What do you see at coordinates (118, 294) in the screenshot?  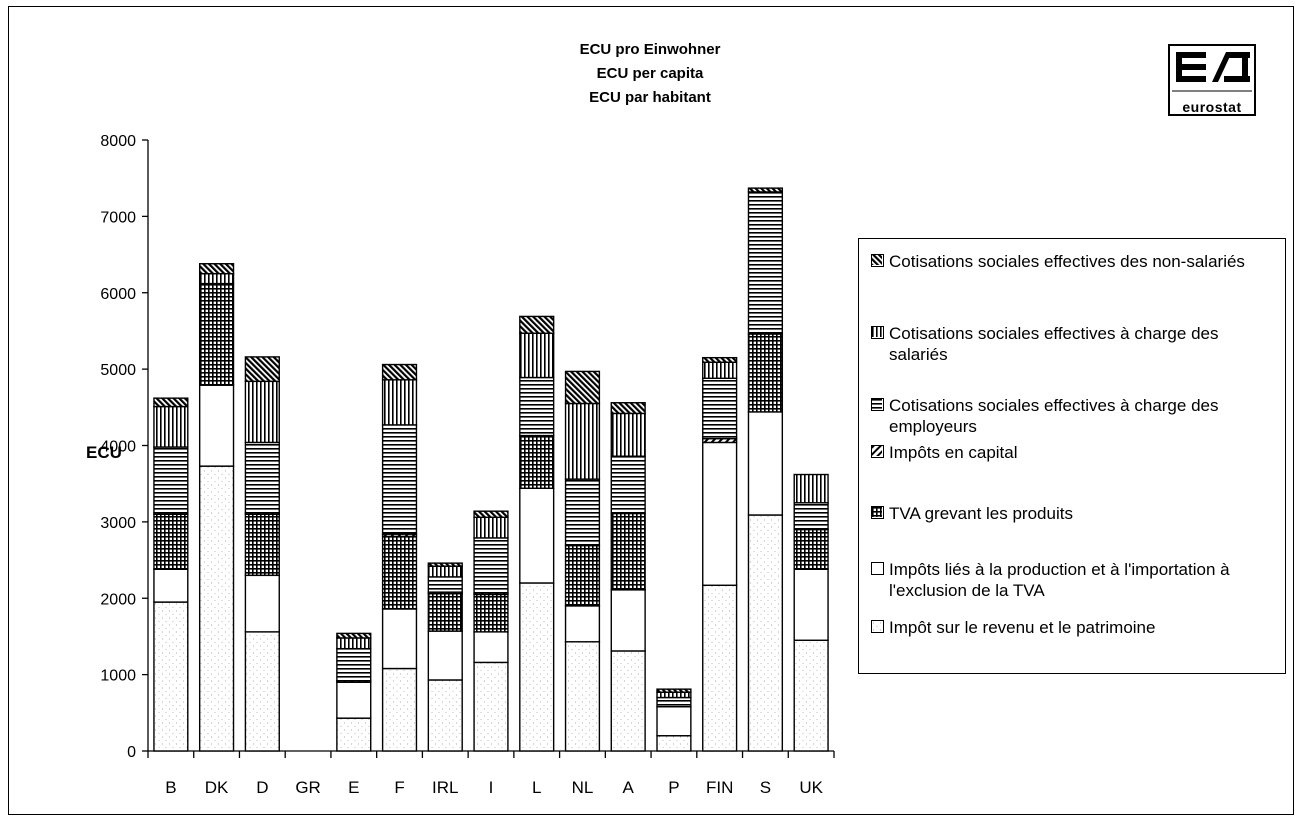 I see `y-tick-label: 6000` at bounding box center [118, 294].